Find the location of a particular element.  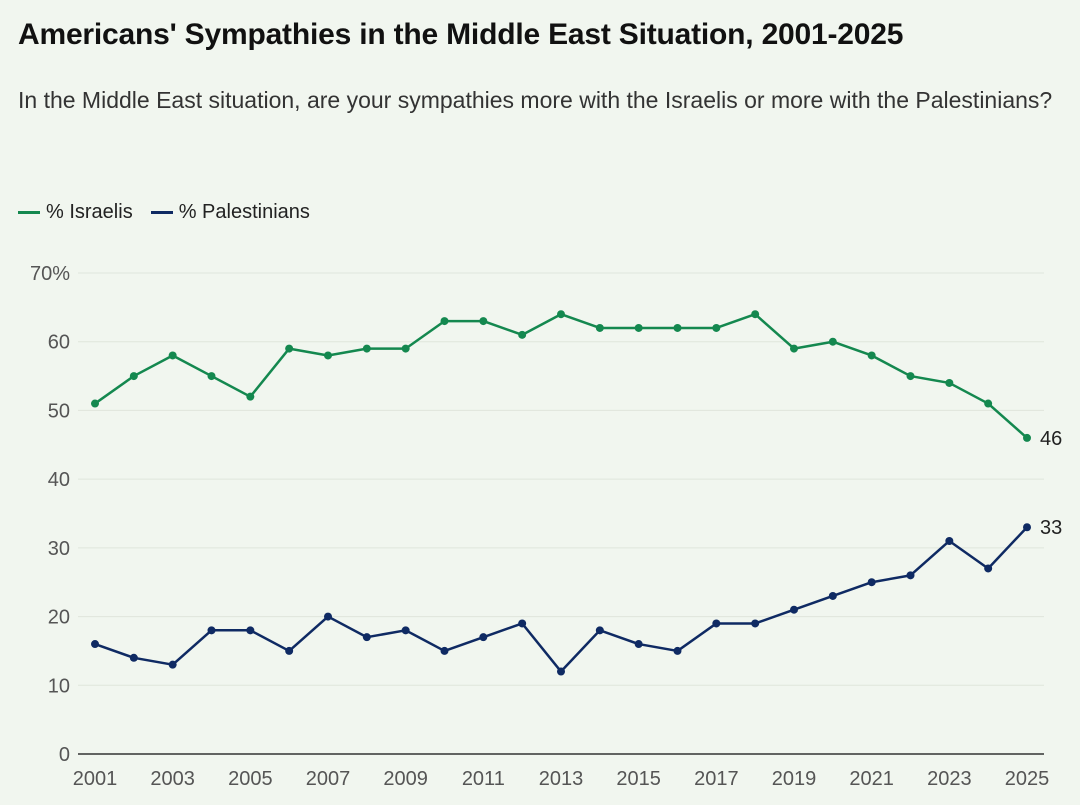

x-tick-label: 2009 is located at coordinates (405, 779).